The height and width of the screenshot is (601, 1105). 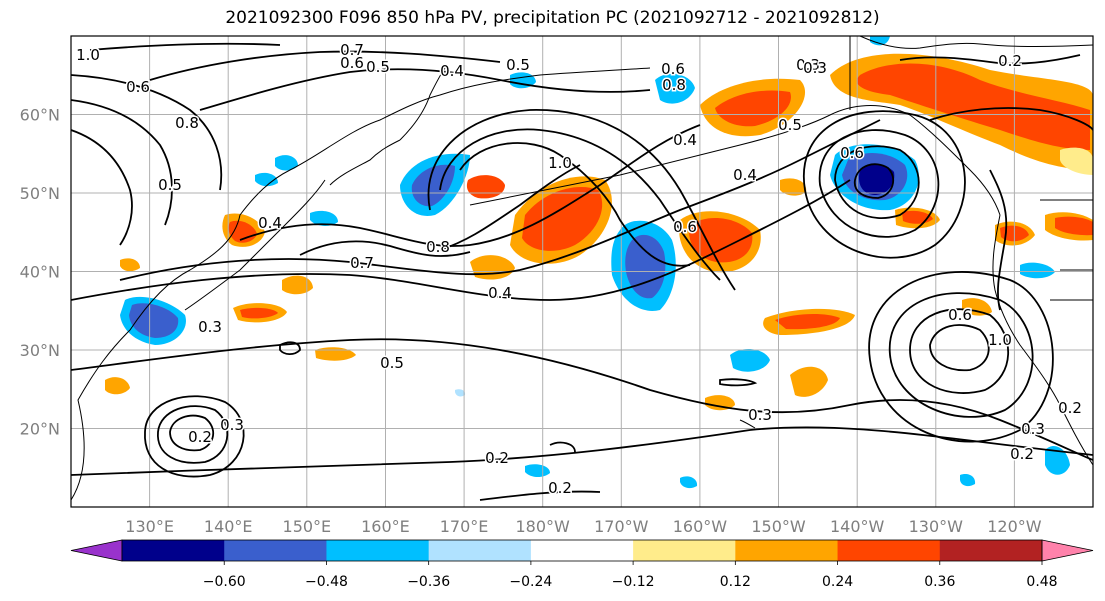 What do you see at coordinates (543, 526) in the screenshot?
I see `lon-tick-label: 180°W` at bounding box center [543, 526].